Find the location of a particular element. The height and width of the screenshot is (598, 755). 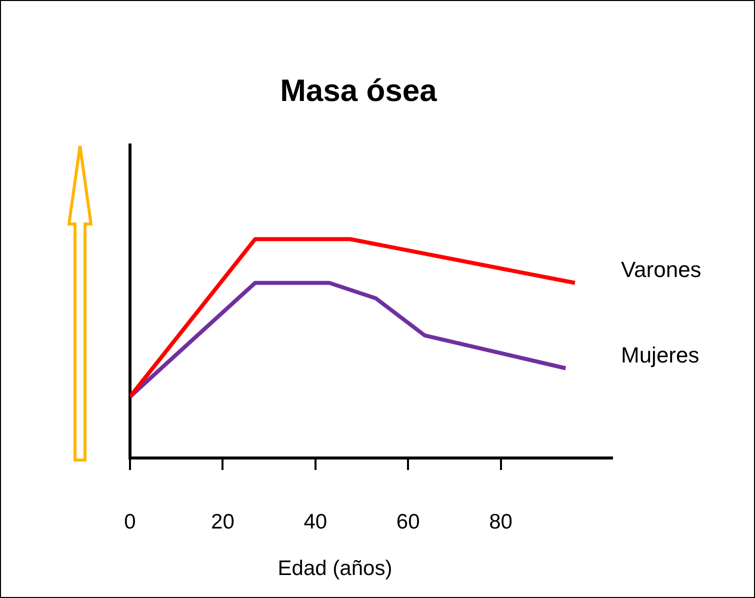

text: Varones is located at coordinates (661, 269).